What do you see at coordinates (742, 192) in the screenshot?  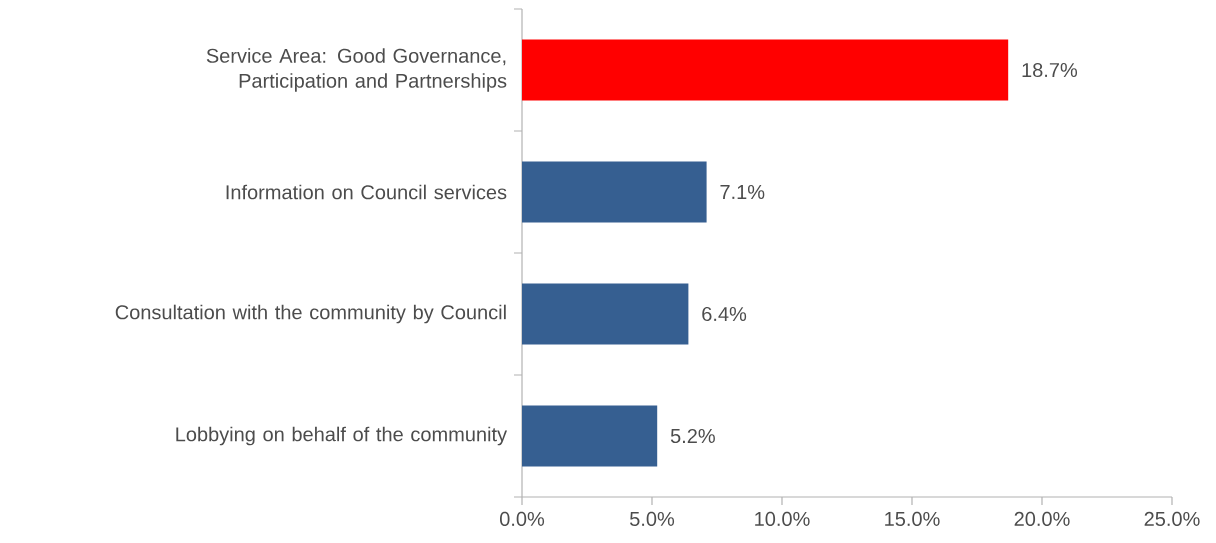 I see `data-label: 7.1%` at bounding box center [742, 192].